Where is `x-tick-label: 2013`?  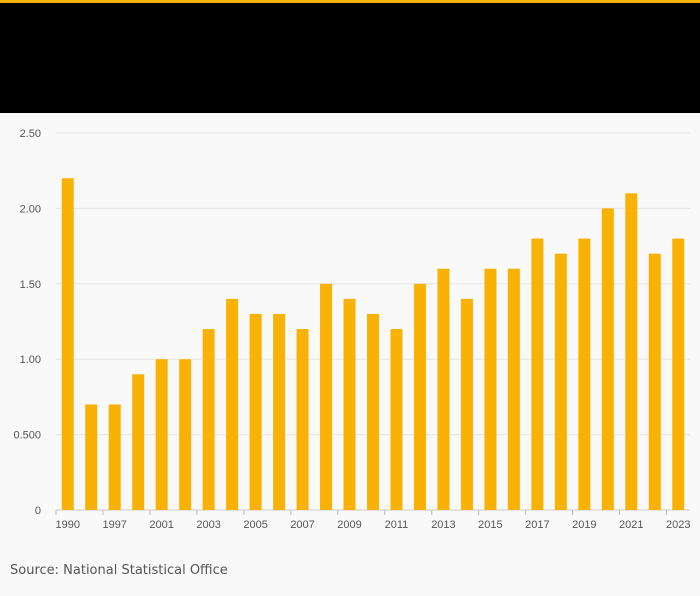 x-tick-label: 2013 is located at coordinates (443, 525).